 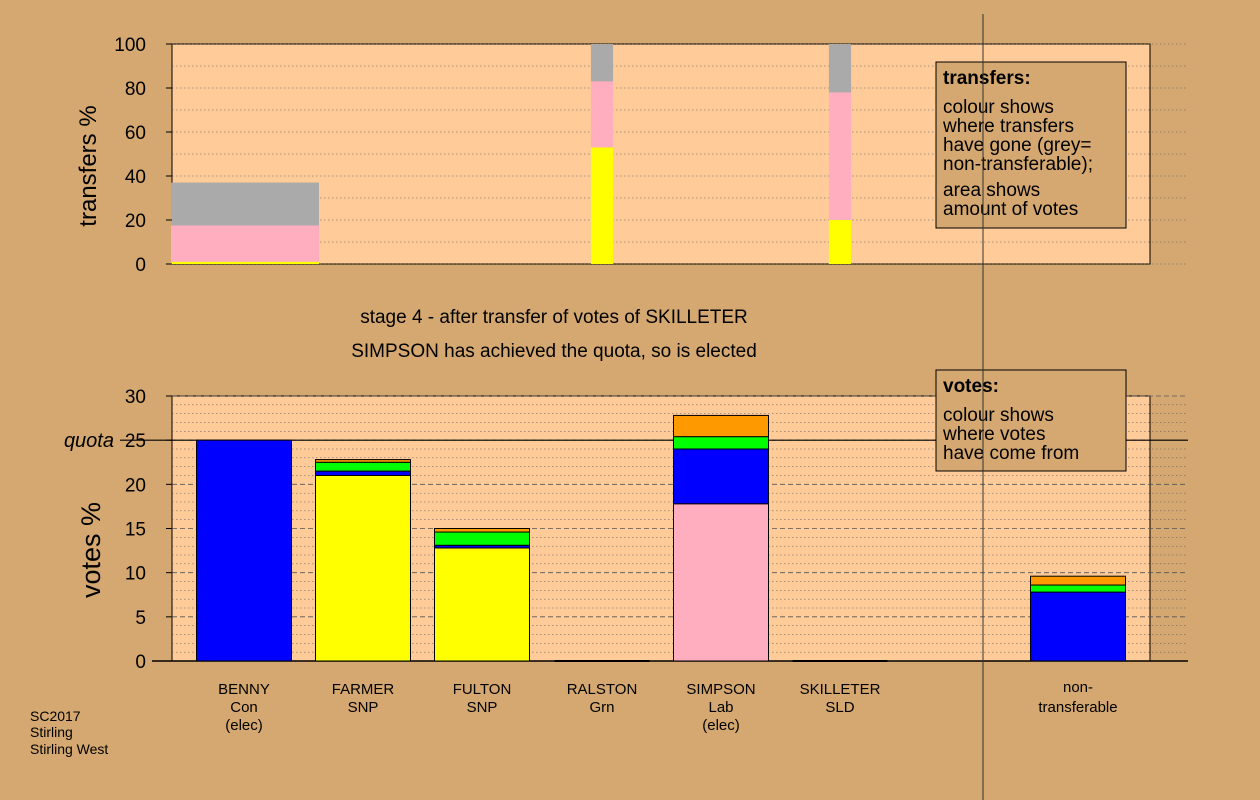 I want to click on non-transferable-label: non-, so click(x=1078, y=687).